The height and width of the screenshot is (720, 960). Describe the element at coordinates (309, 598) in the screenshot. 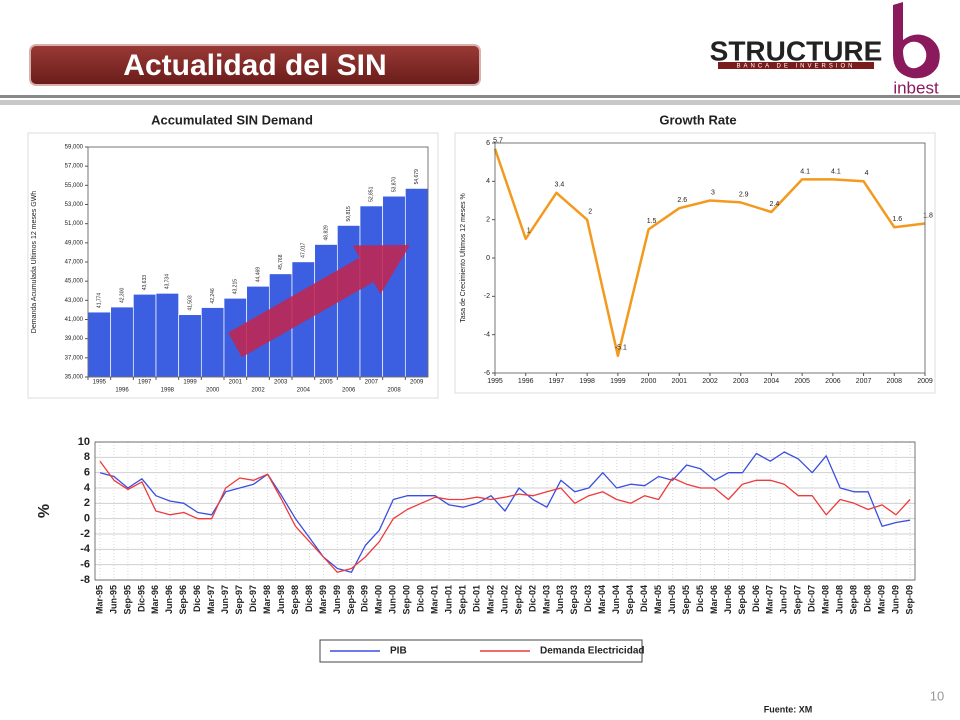

I see `x-tick-label: Dic-98` at that location.